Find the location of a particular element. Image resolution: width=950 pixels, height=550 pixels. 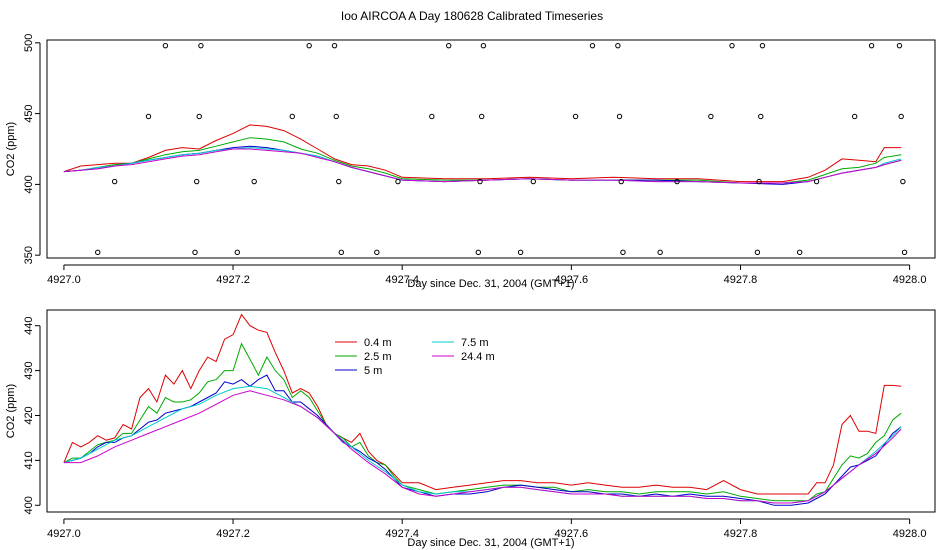

y-tick-label: 350 is located at coordinates (29, 255).